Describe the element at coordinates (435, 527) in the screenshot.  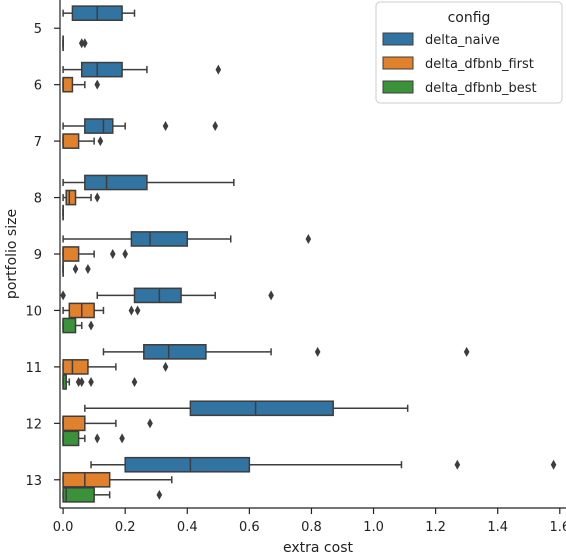
I see `x-tick-label: 1.2` at that location.